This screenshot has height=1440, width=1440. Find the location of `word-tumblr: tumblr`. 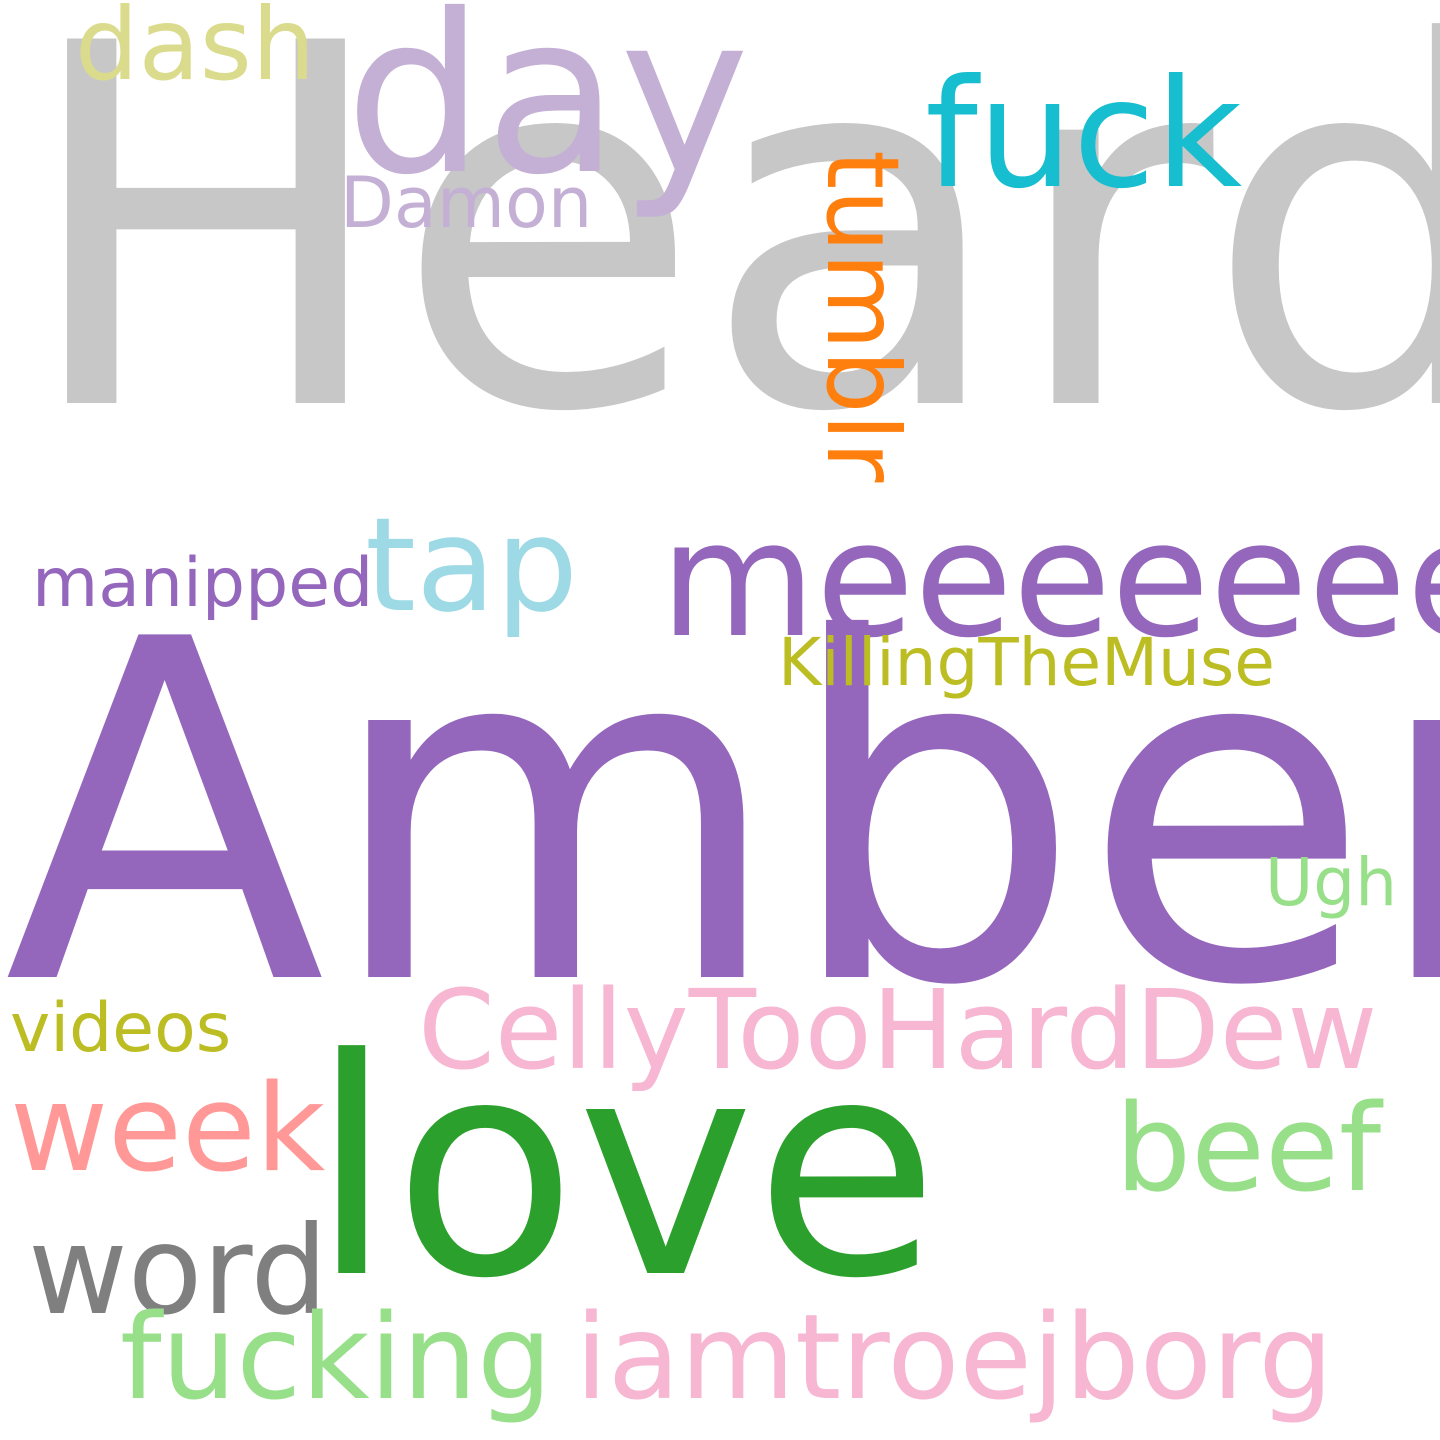

word-tumblr: tumblr is located at coordinates (862, 316).